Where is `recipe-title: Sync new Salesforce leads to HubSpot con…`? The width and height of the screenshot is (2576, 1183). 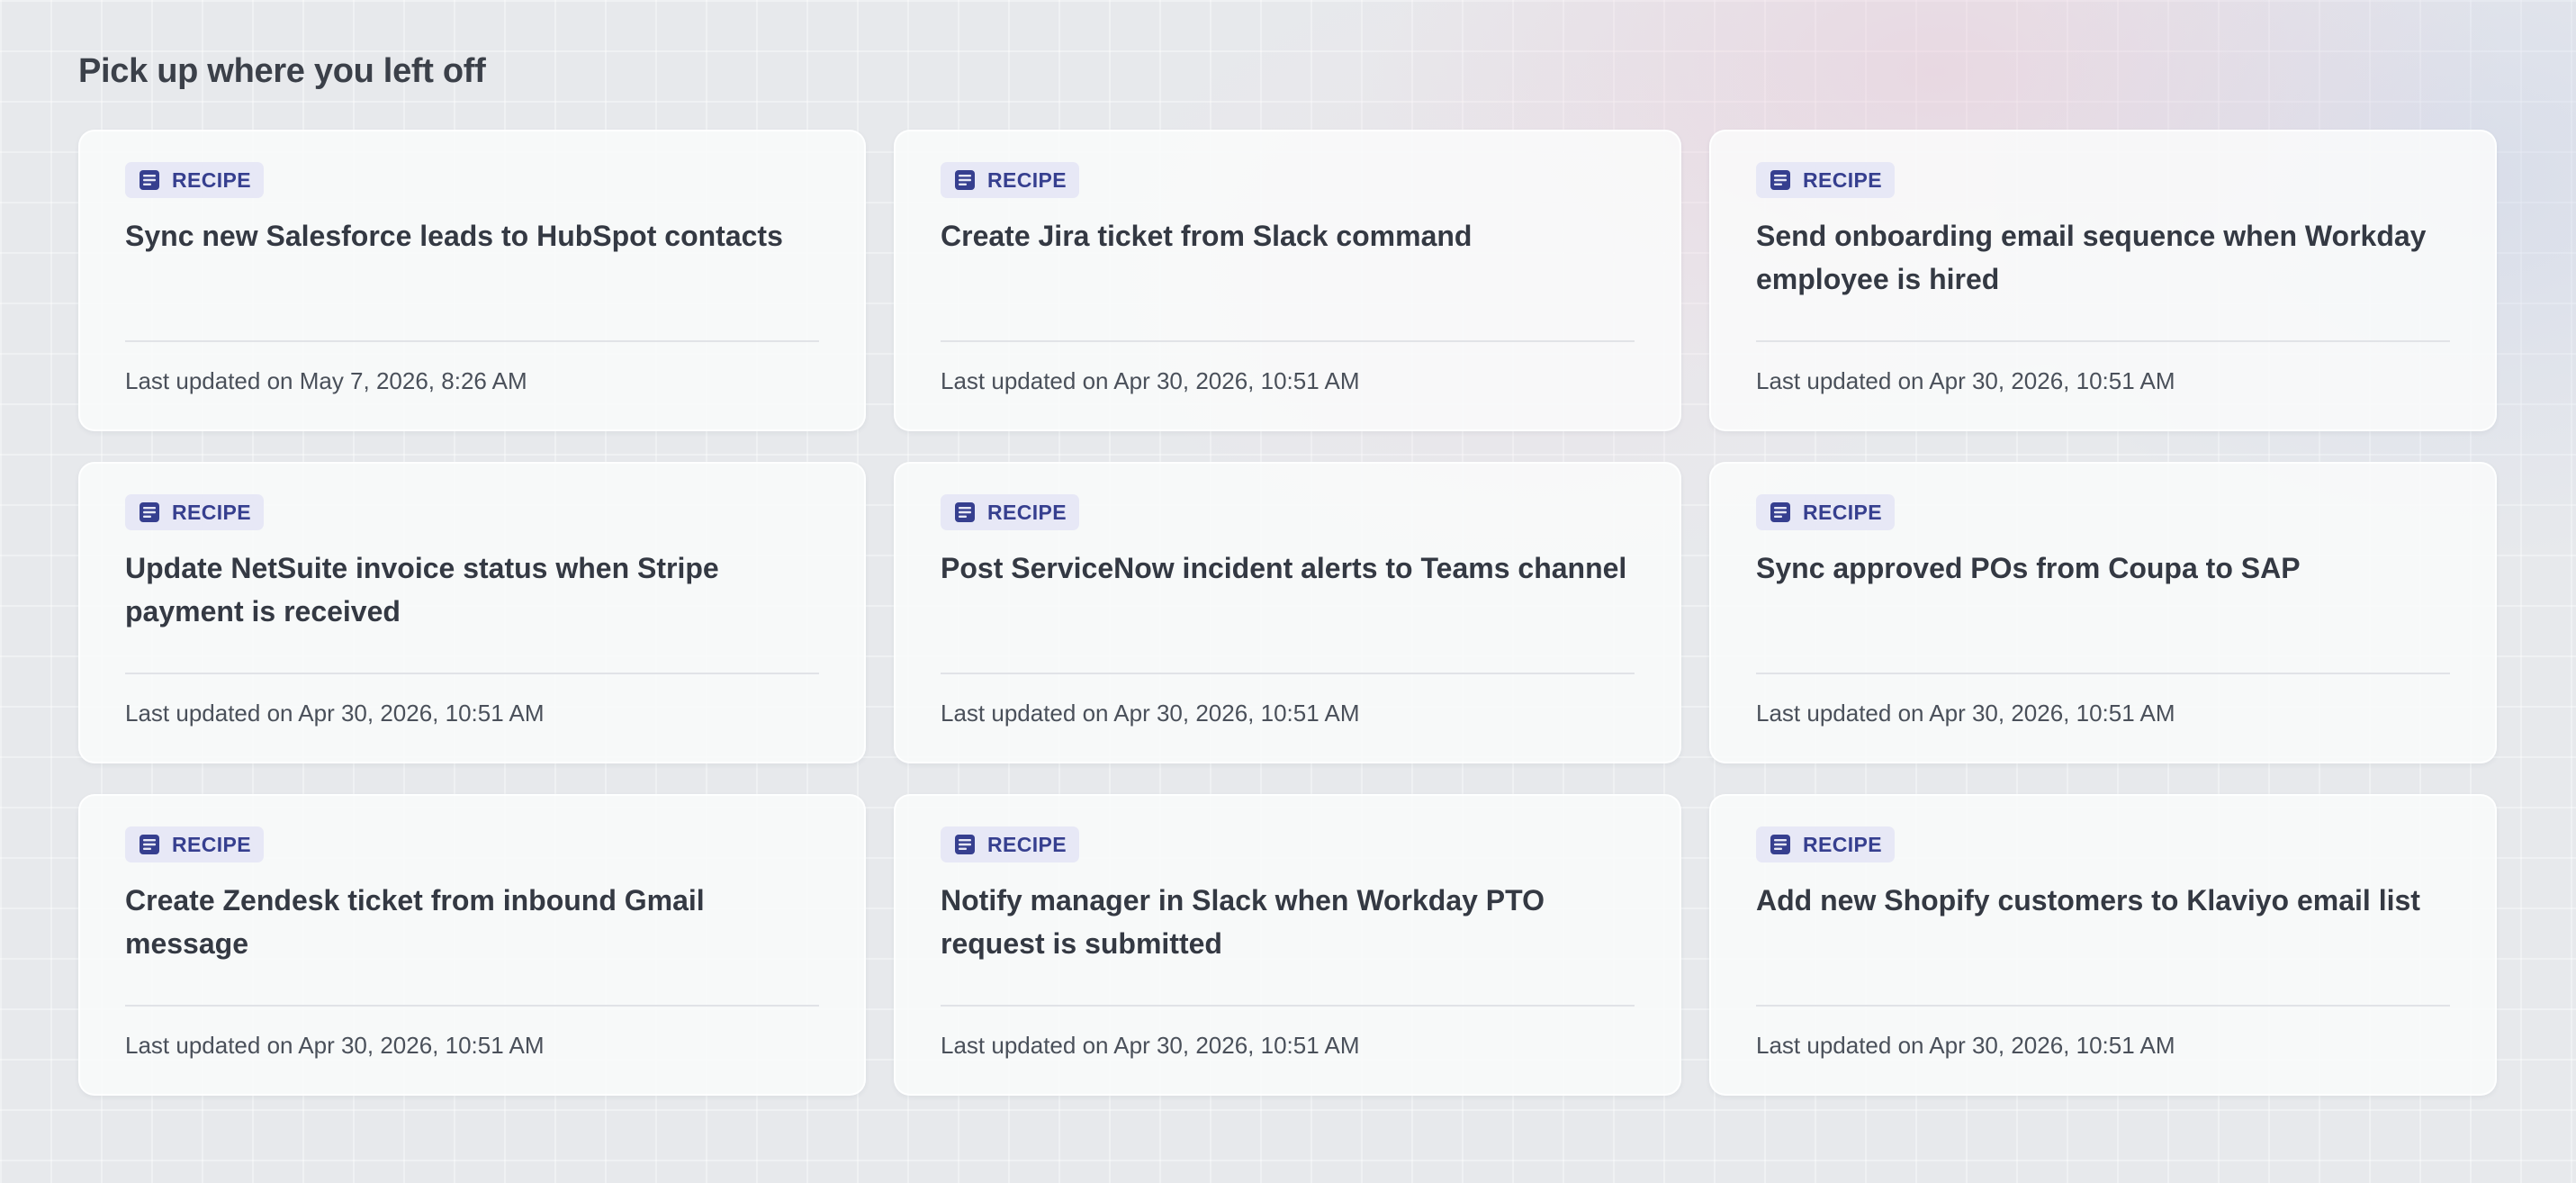 recipe-title: Sync new Salesforce leads to HubSpot con… is located at coordinates (454, 236).